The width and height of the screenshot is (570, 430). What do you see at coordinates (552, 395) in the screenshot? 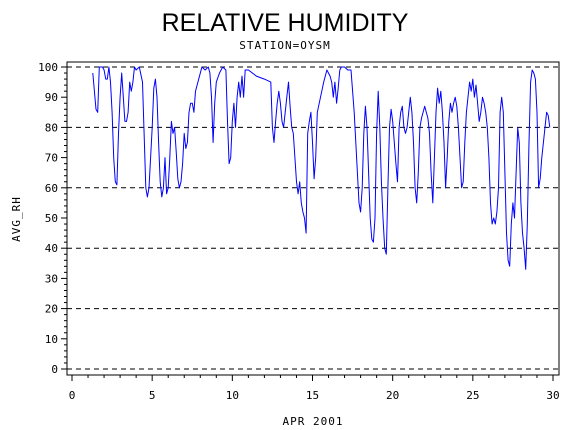
I see `x-tick-label: 30` at bounding box center [552, 395].